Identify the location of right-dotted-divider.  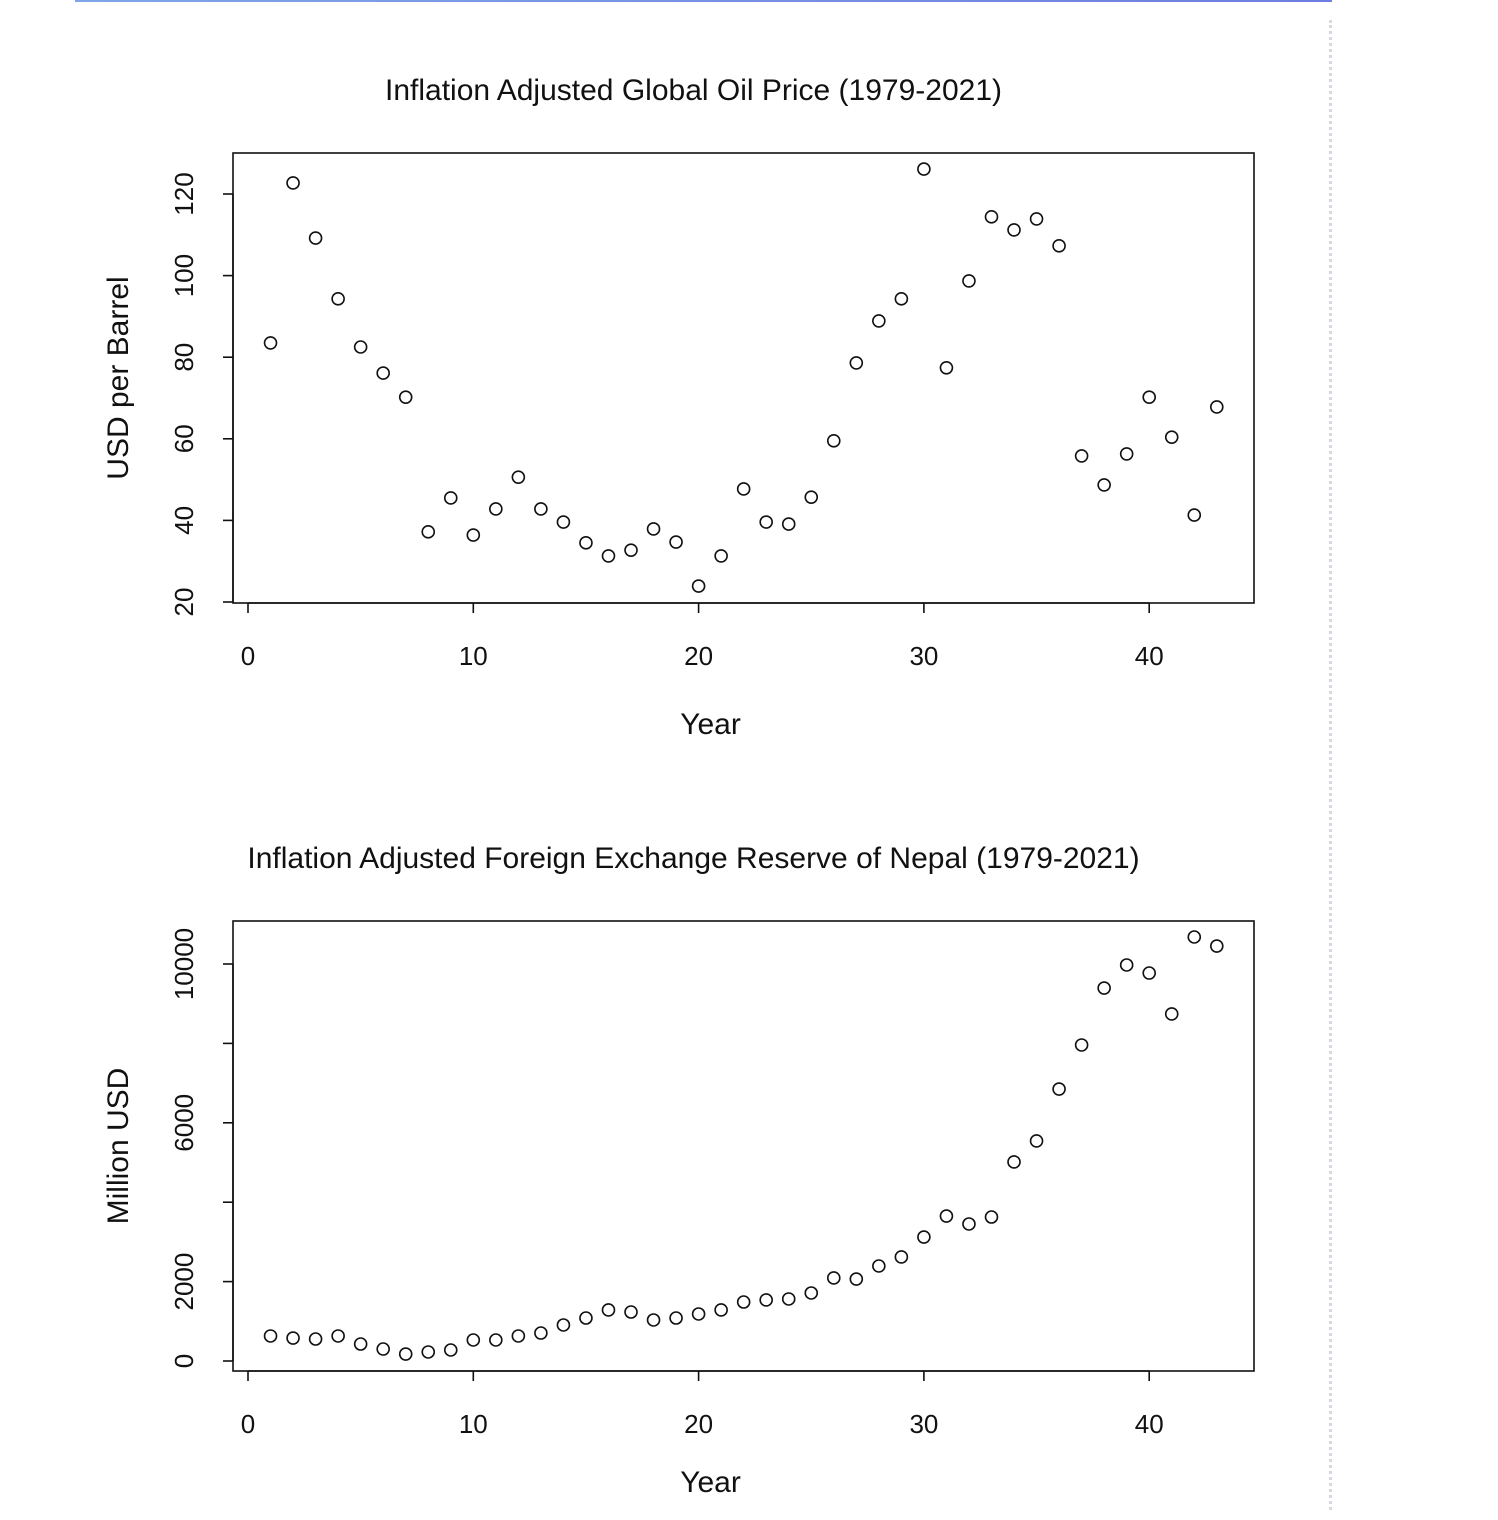
(1330, 765).